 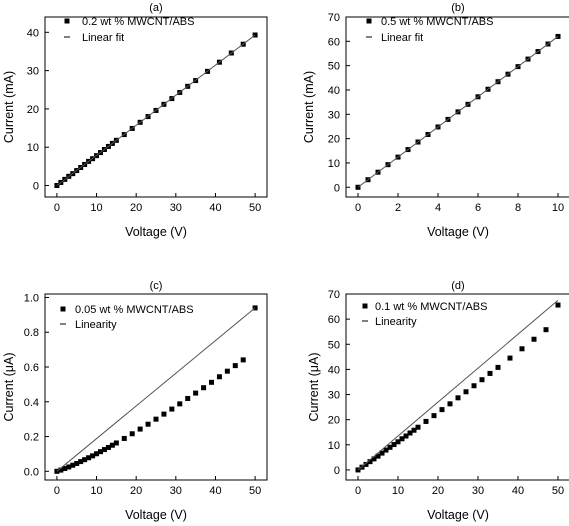 I want to click on x-tick-label: 4, so click(x=438, y=208).